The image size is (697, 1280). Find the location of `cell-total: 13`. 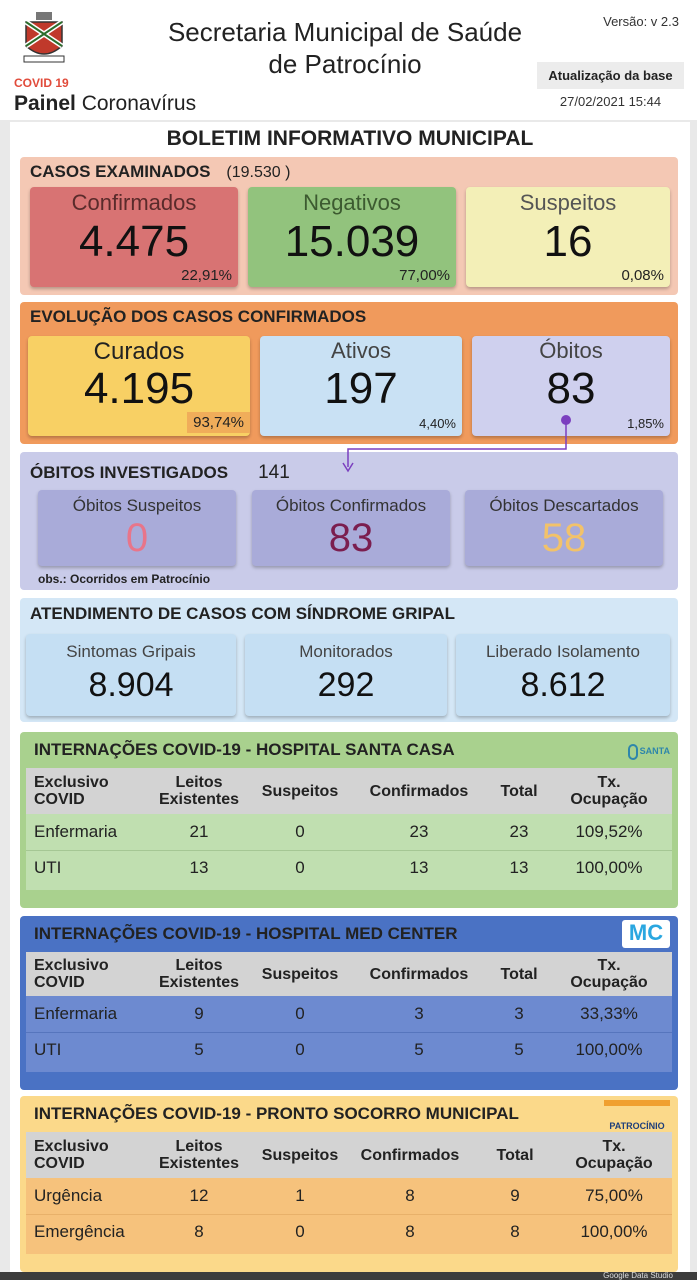

cell-total: 13 is located at coordinates (519, 868).